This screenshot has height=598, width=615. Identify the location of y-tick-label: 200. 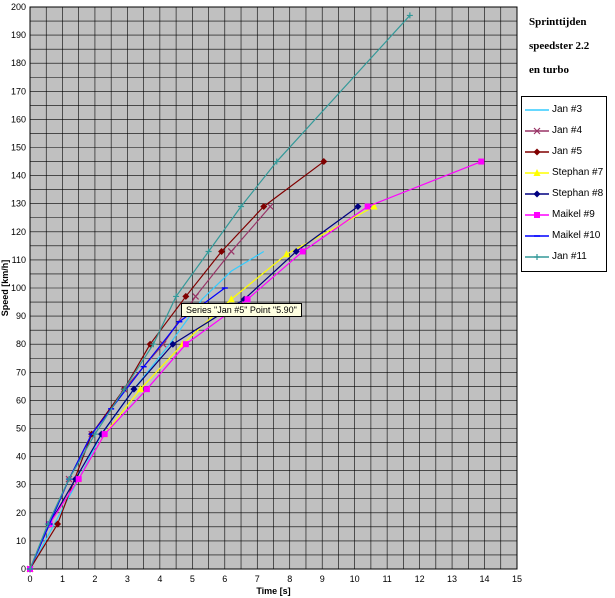
(18, 7).